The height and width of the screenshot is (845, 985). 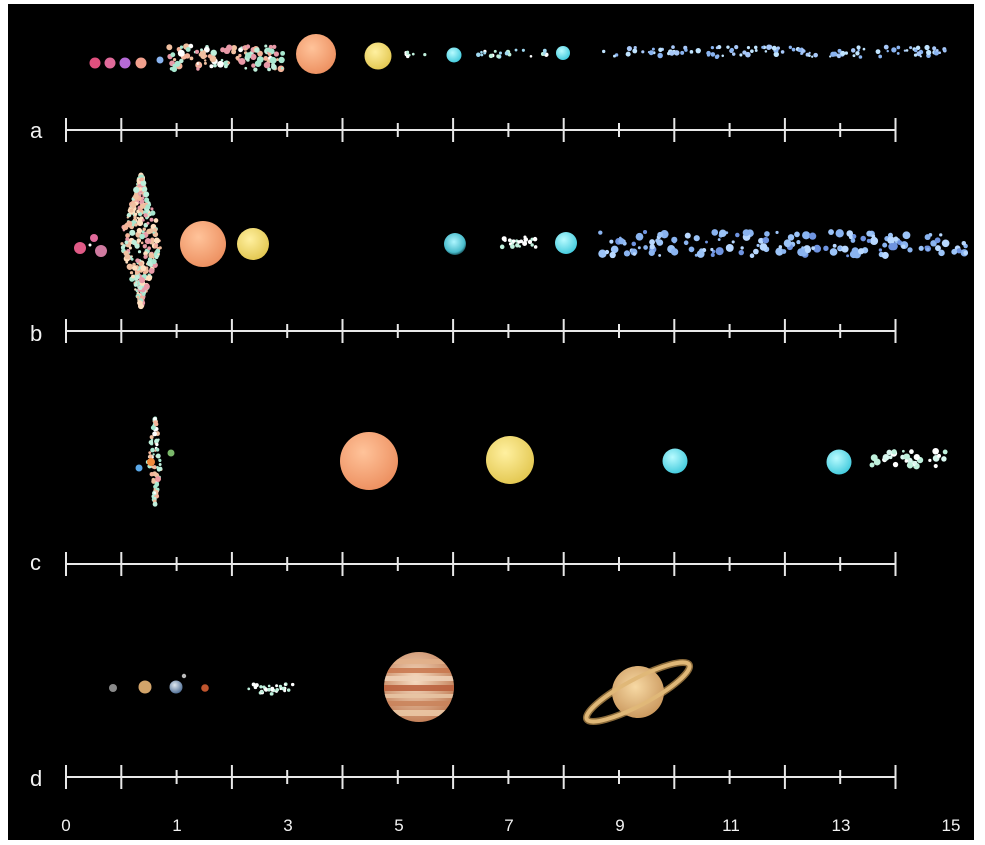 I want to click on panel-b-system, so click(x=521, y=241).